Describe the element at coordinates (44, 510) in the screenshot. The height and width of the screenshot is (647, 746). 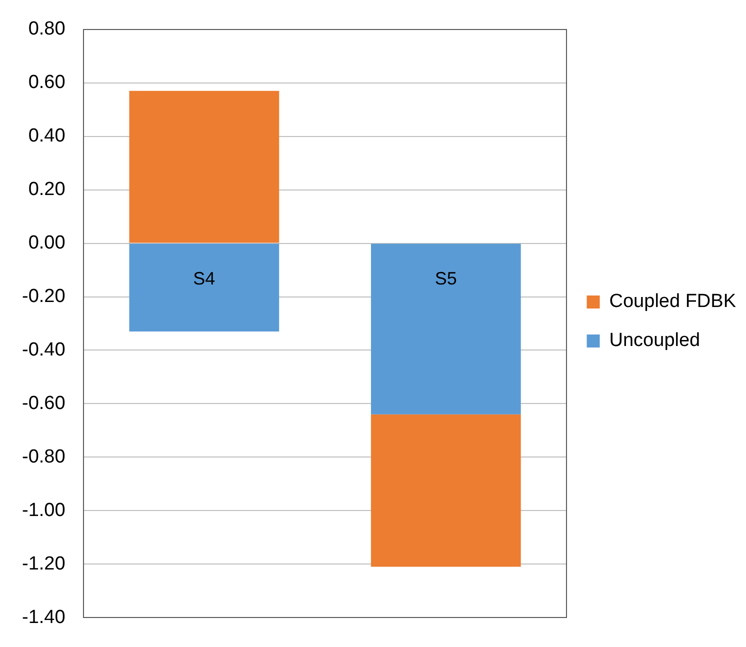
I see `y-tick-label: -1.00` at that location.